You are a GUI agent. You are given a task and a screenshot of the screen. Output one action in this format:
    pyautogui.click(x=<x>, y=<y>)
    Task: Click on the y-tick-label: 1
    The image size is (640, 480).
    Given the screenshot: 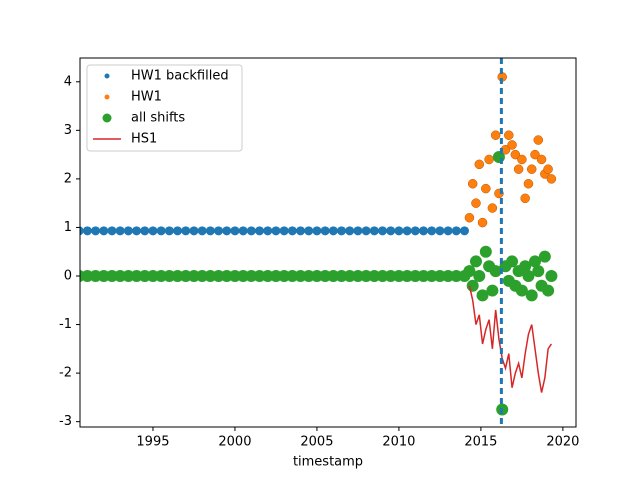 What is the action you would take?
    pyautogui.click(x=68, y=227)
    